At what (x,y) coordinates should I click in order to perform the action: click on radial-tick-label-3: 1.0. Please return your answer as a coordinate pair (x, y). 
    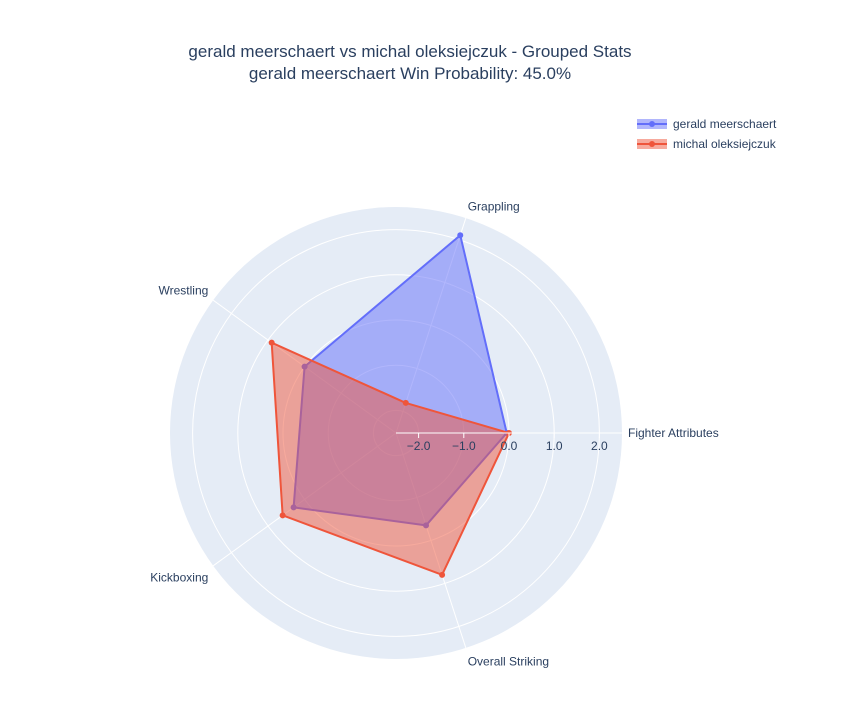
    Looking at the image, I should click on (554, 446).